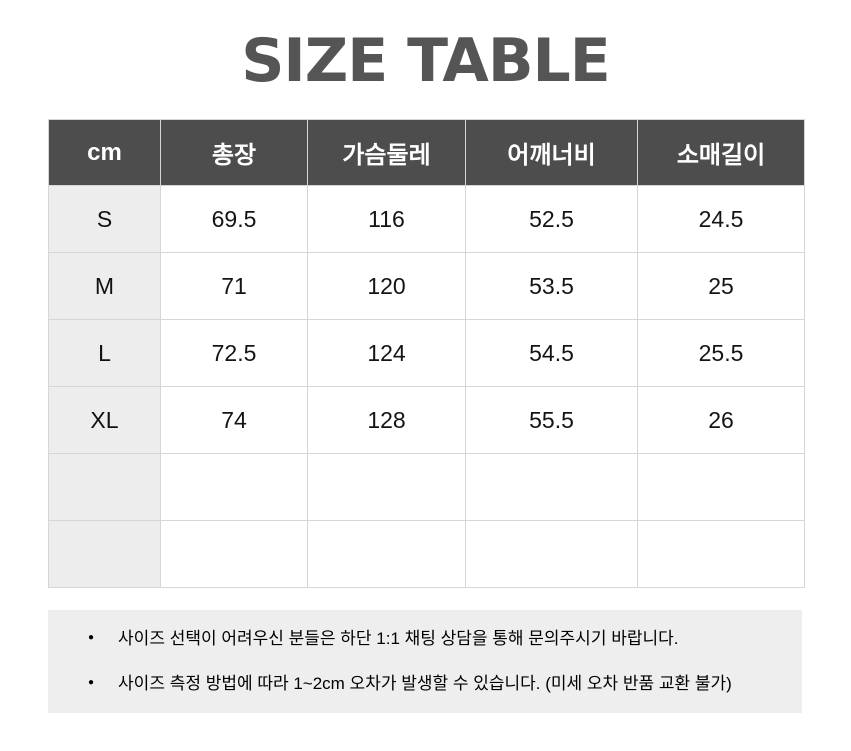 The image size is (851, 751). I want to click on value-cell: 128, so click(386, 420).